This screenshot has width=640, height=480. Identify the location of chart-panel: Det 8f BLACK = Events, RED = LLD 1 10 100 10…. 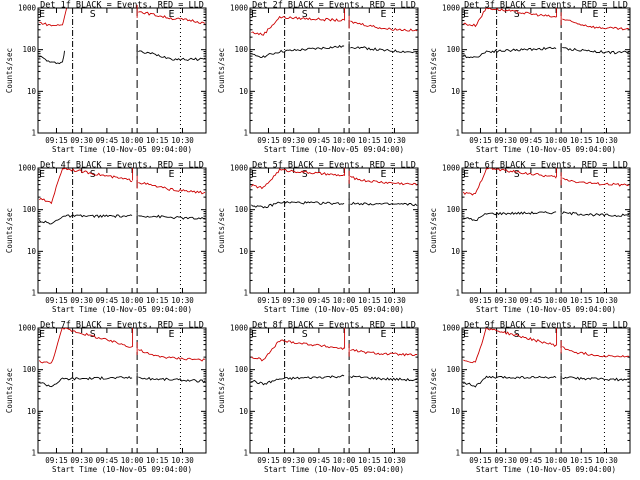
(318, 397).